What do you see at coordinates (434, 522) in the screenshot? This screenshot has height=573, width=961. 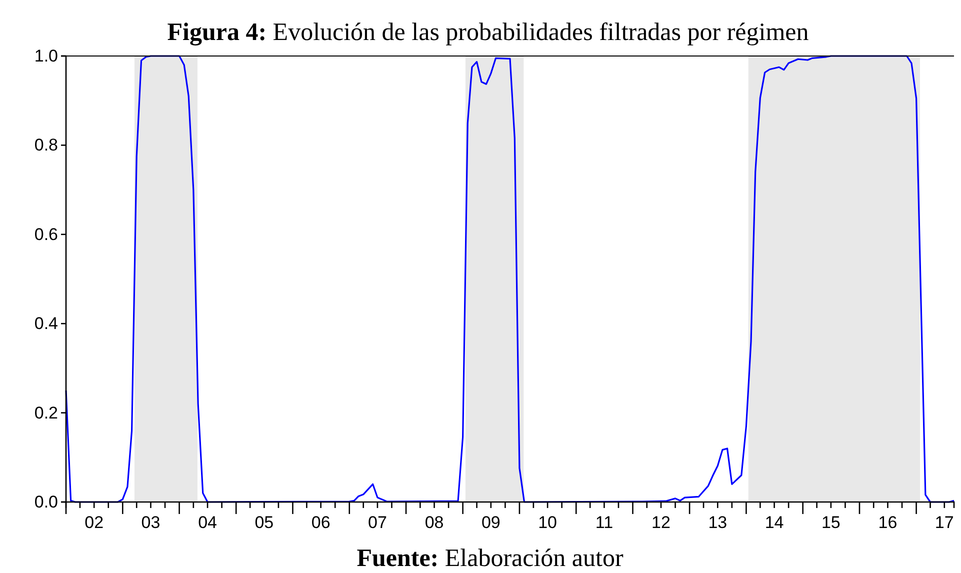 I see `x-tick-label: 08` at bounding box center [434, 522].